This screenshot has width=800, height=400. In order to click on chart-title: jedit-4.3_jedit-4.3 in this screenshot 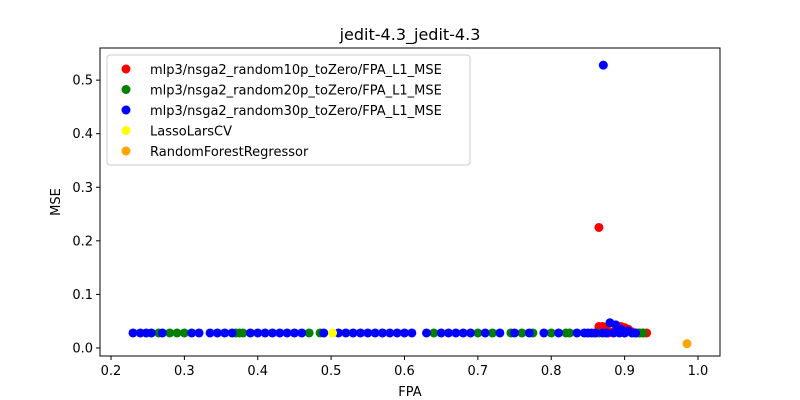, I will do `click(410, 35)`.